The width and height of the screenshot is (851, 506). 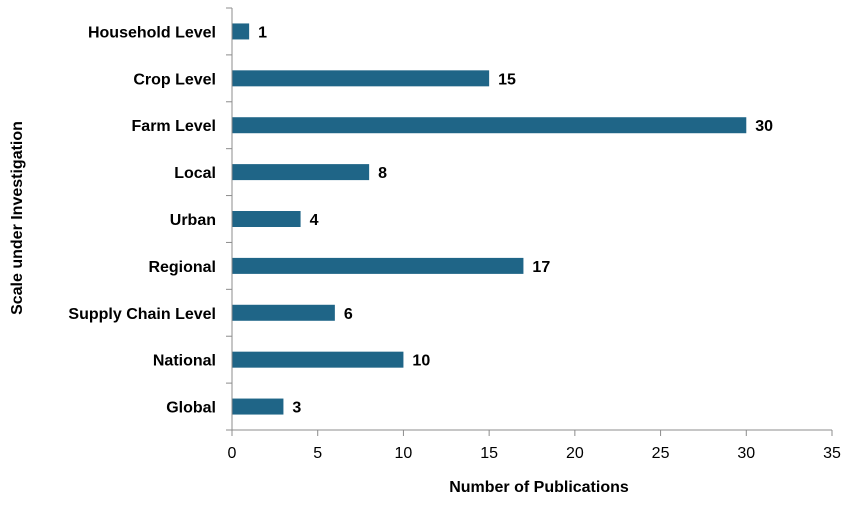 What do you see at coordinates (283, 312) in the screenshot?
I see `bar-supply-chain-level` at bounding box center [283, 312].